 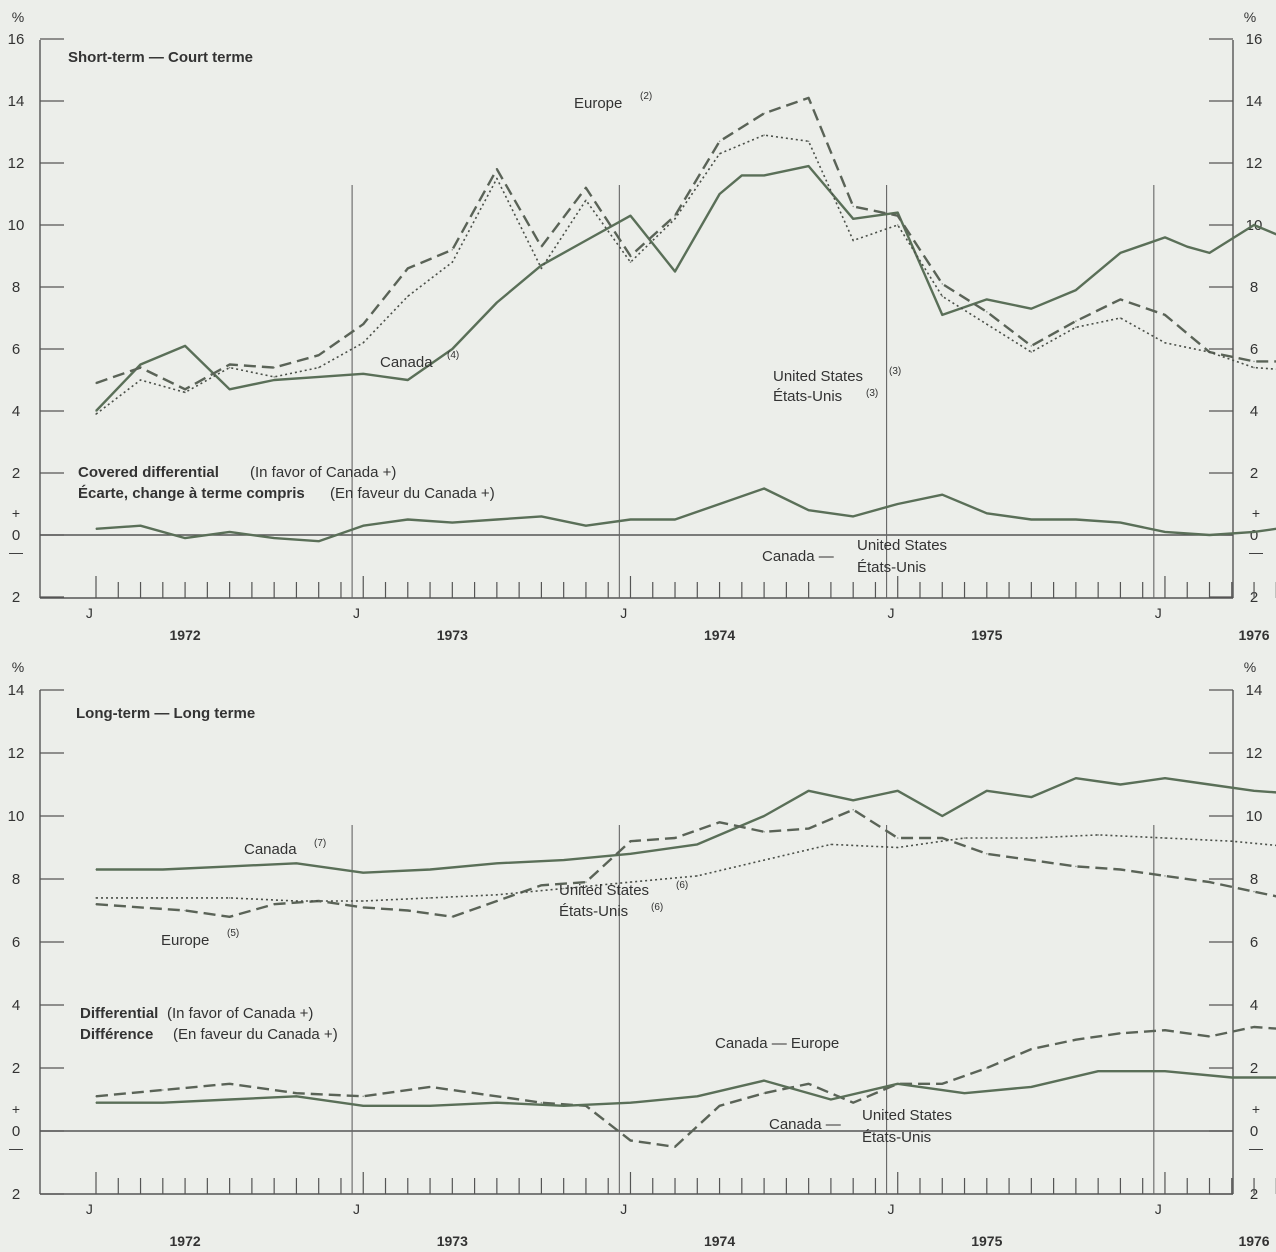 I want to click on minus-sign-right: —, so click(x=1256, y=1148).